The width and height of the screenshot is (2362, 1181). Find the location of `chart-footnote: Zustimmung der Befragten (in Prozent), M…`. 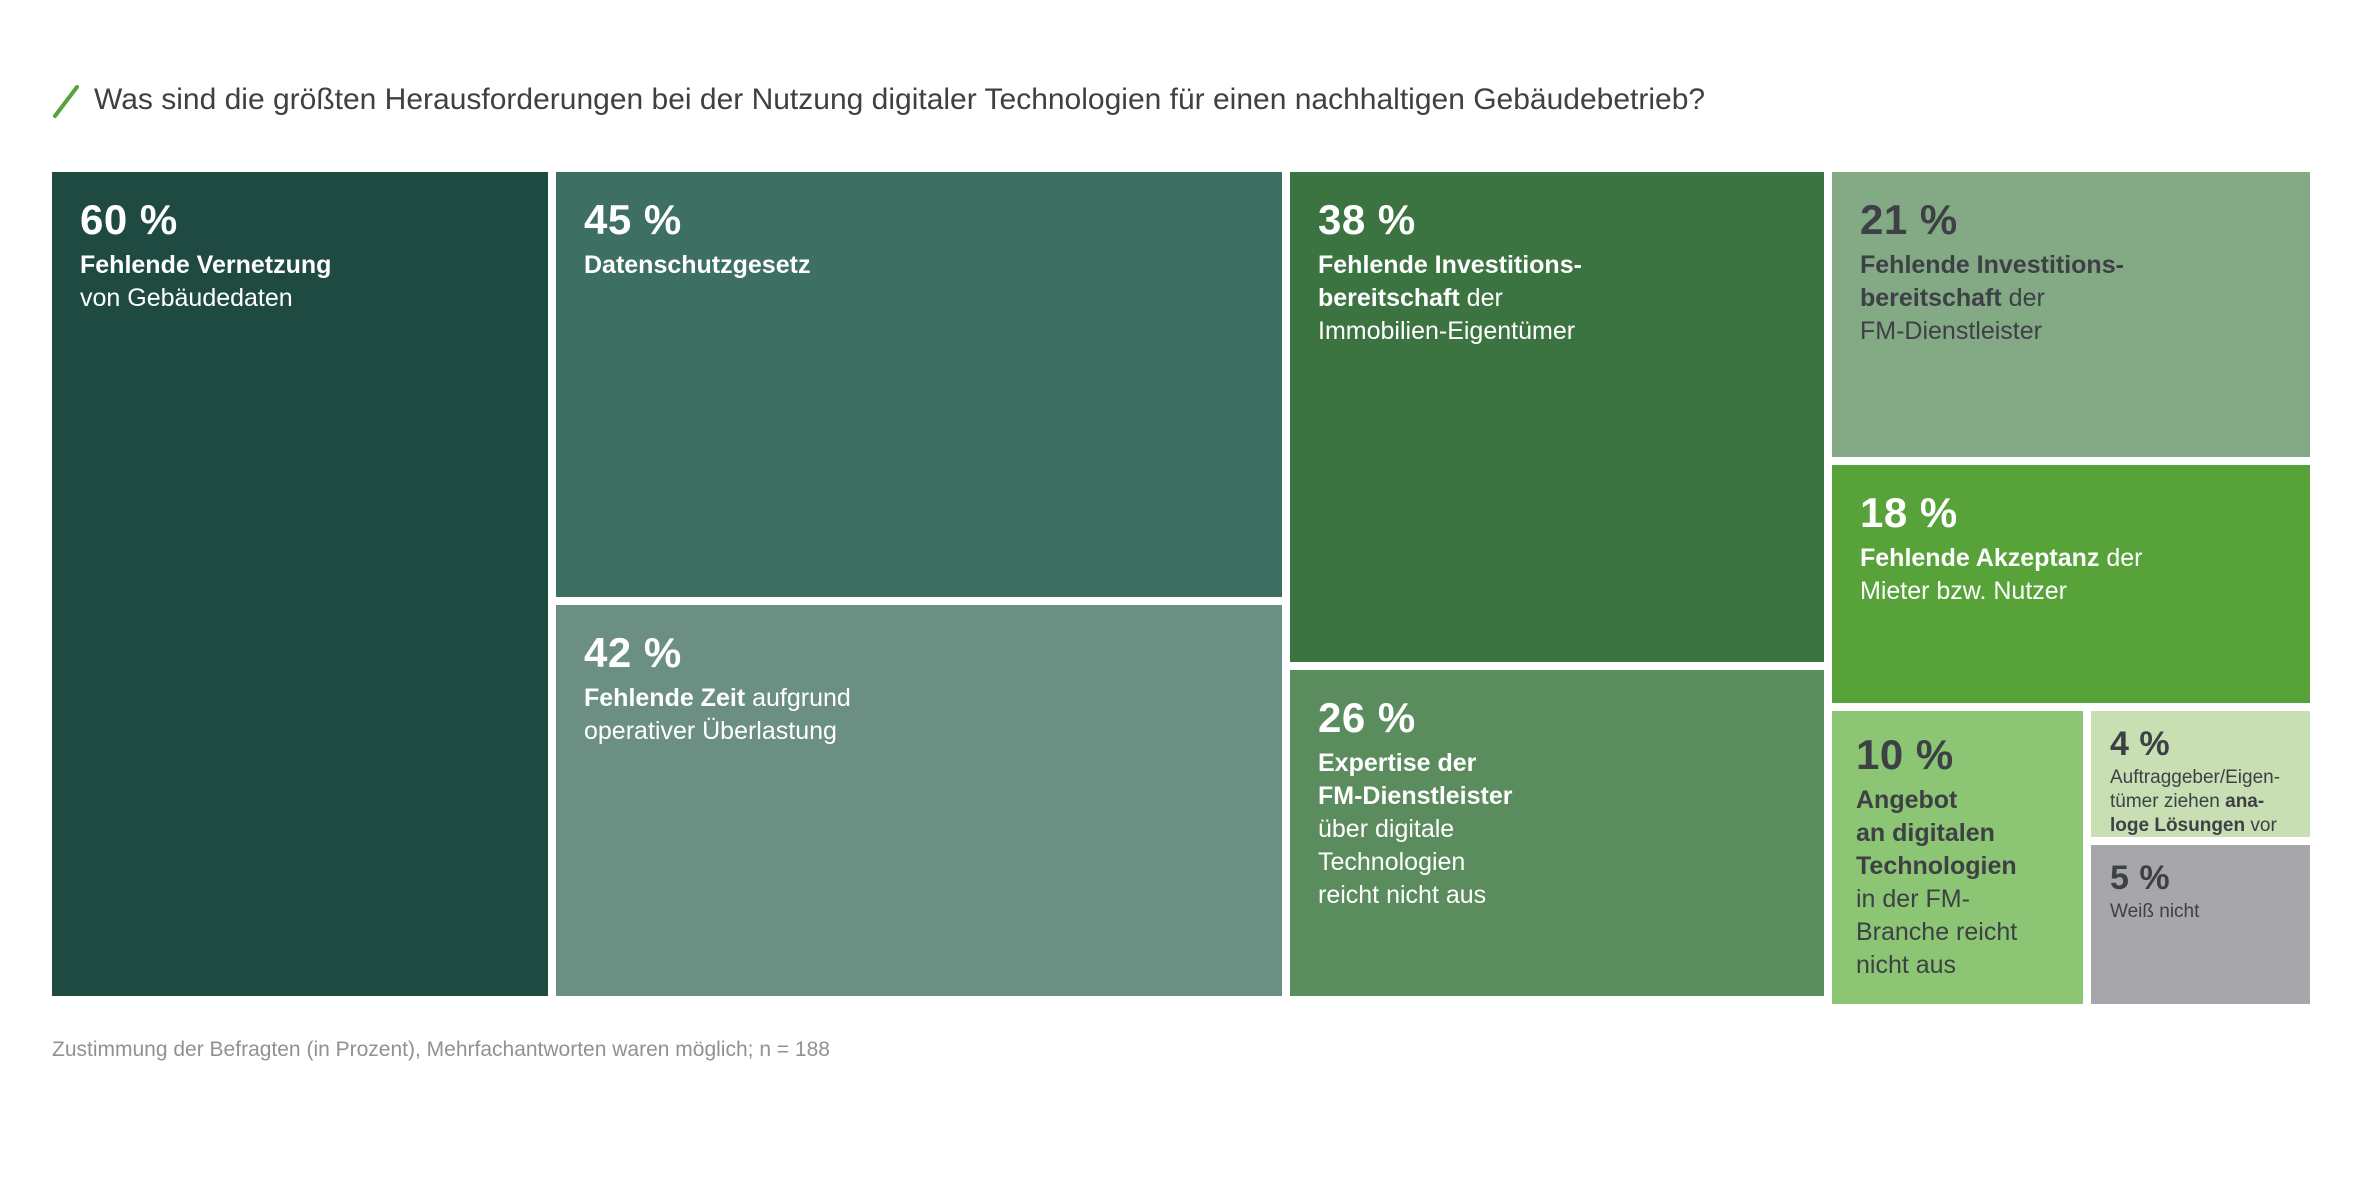

chart-footnote: Zustimmung der Befragten (in Prozent), M… is located at coordinates (441, 1049).